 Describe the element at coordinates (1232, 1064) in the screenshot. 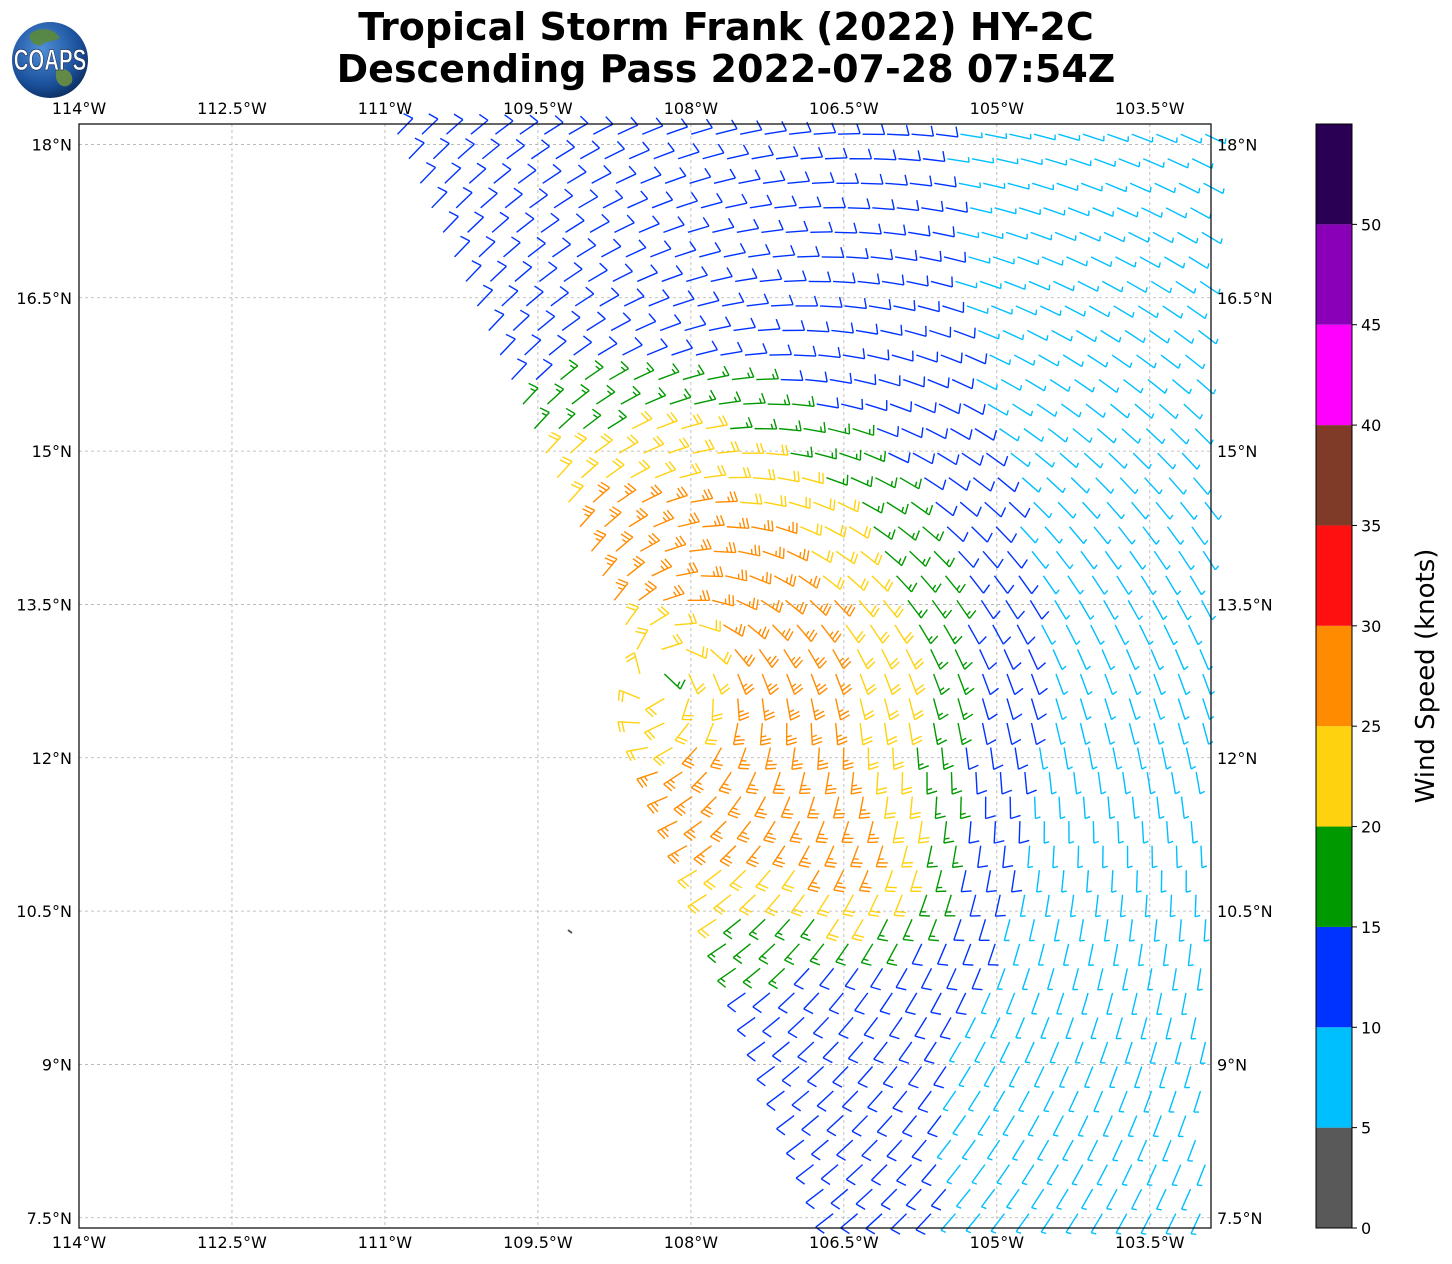

I see `lat-tick-label: 9°N` at that location.